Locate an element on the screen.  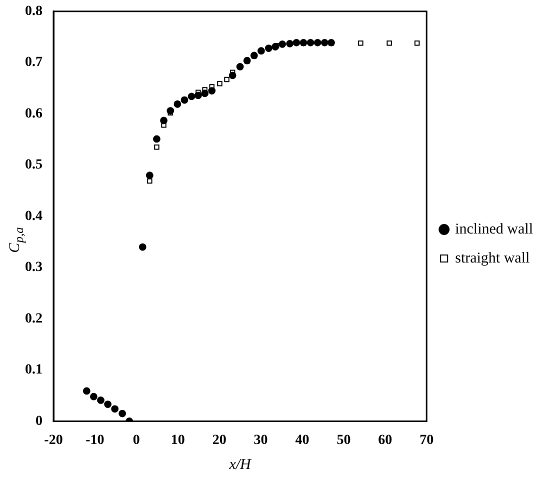
x-tick-label: -10 is located at coordinates (95, 440).